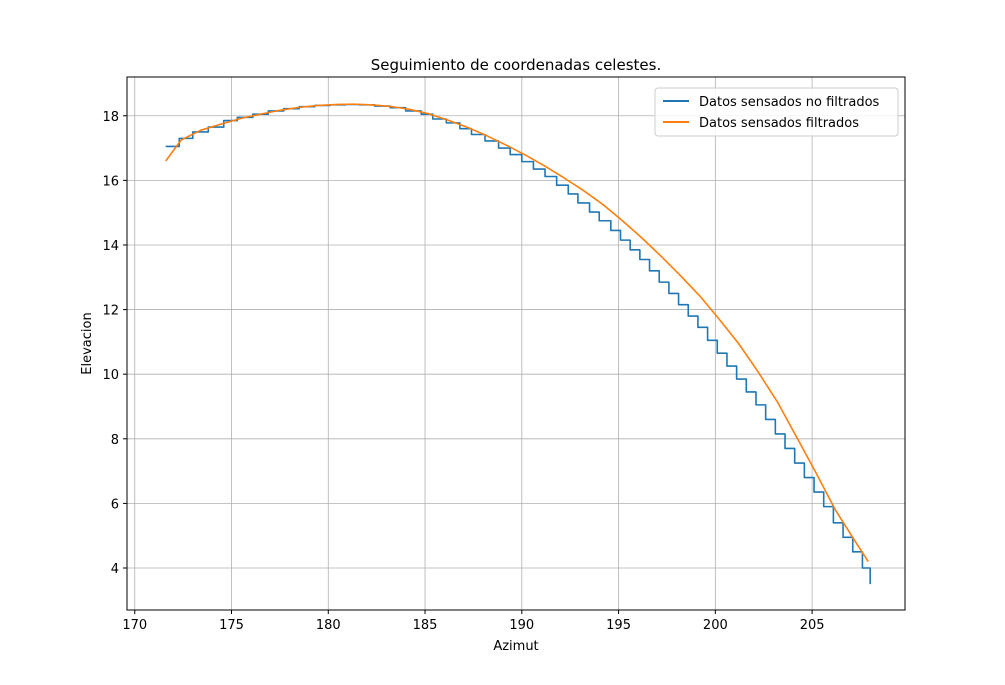 This screenshot has height=685, width=1005. I want to click on x-tick-label: 175, so click(231, 625).